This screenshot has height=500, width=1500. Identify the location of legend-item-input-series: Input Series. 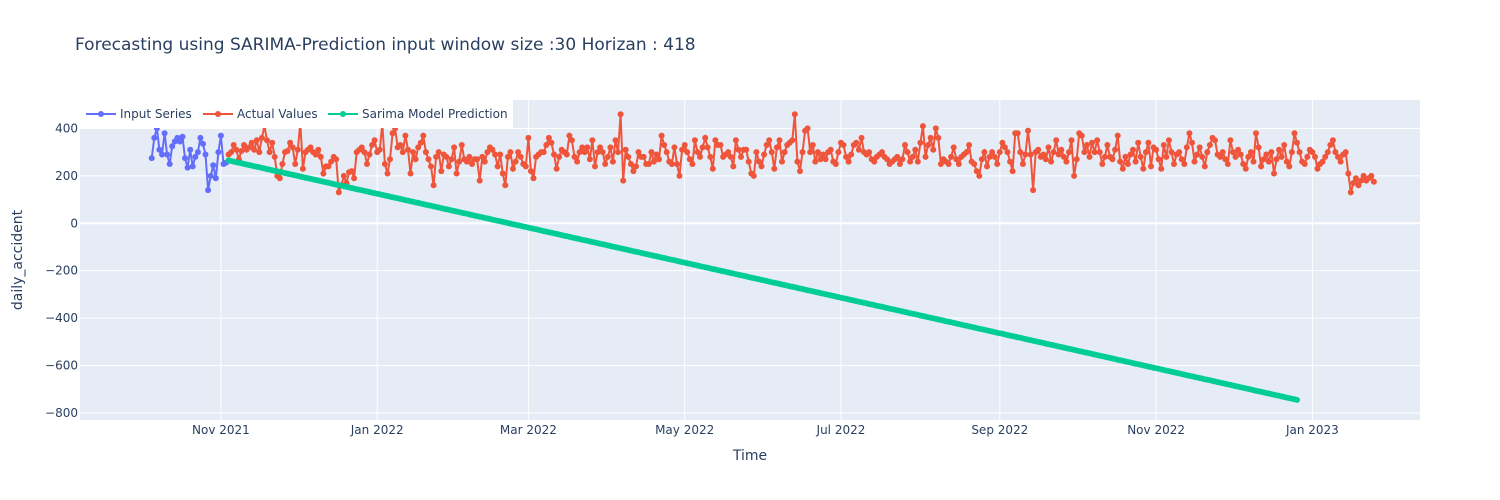
(139, 114).